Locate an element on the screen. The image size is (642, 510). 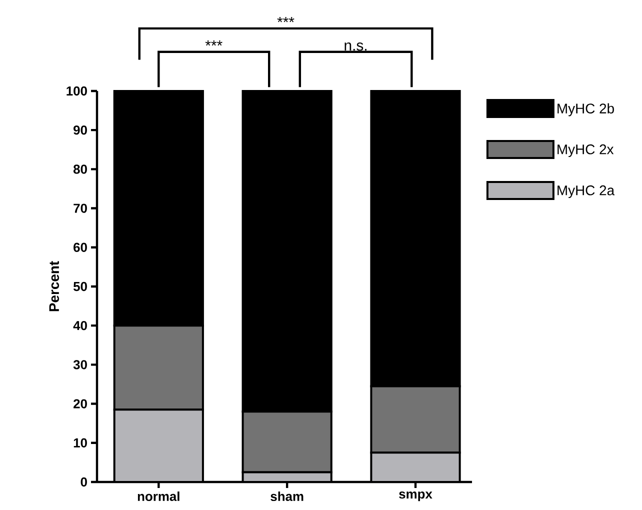
y-tick-label: 70 is located at coordinates (80, 208).